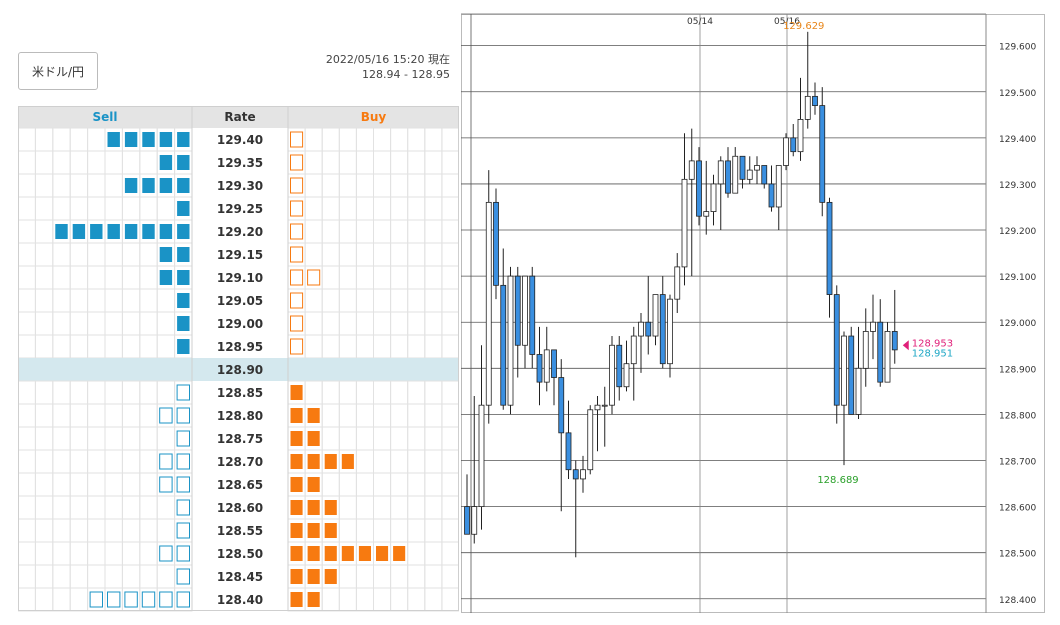 The image size is (1060, 625). Describe the element at coordinates (240, 278) in the screenshot. I see `rate-cell: 129.10` at that location.